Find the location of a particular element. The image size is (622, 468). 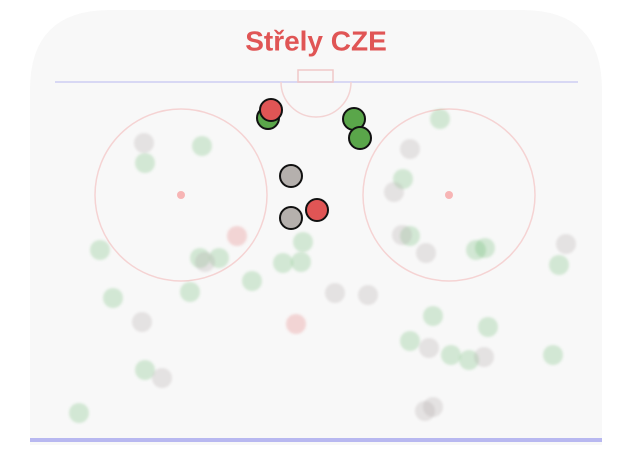

crease is located at coordinates (316, 99).